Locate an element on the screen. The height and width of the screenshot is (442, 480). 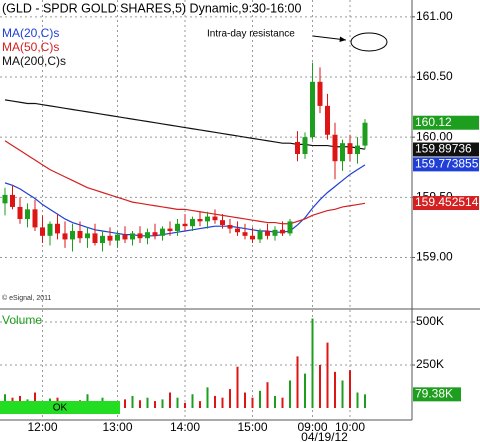
volume-last-box is located at coordinates (437, 394).